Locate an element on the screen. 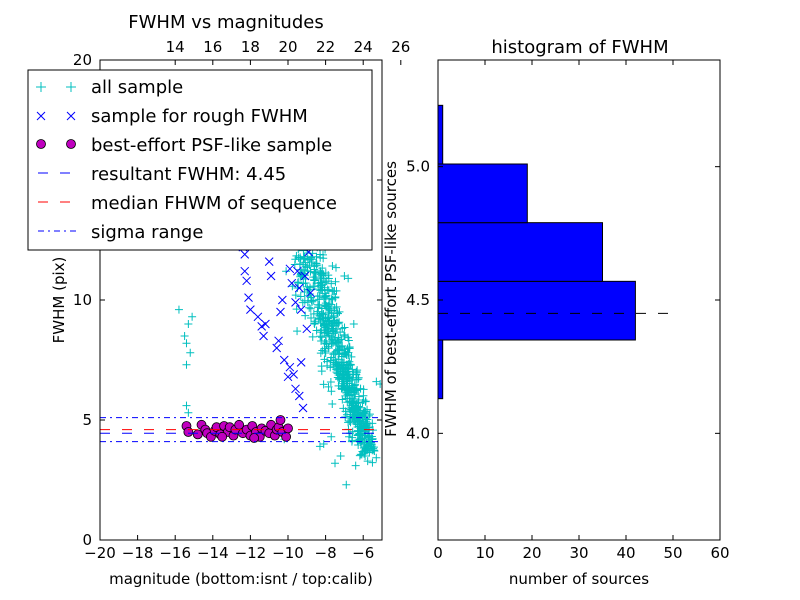 The height and width of the screenshot is (600, 800). x-tick-label: −12 is located at coordinates (251, 553).